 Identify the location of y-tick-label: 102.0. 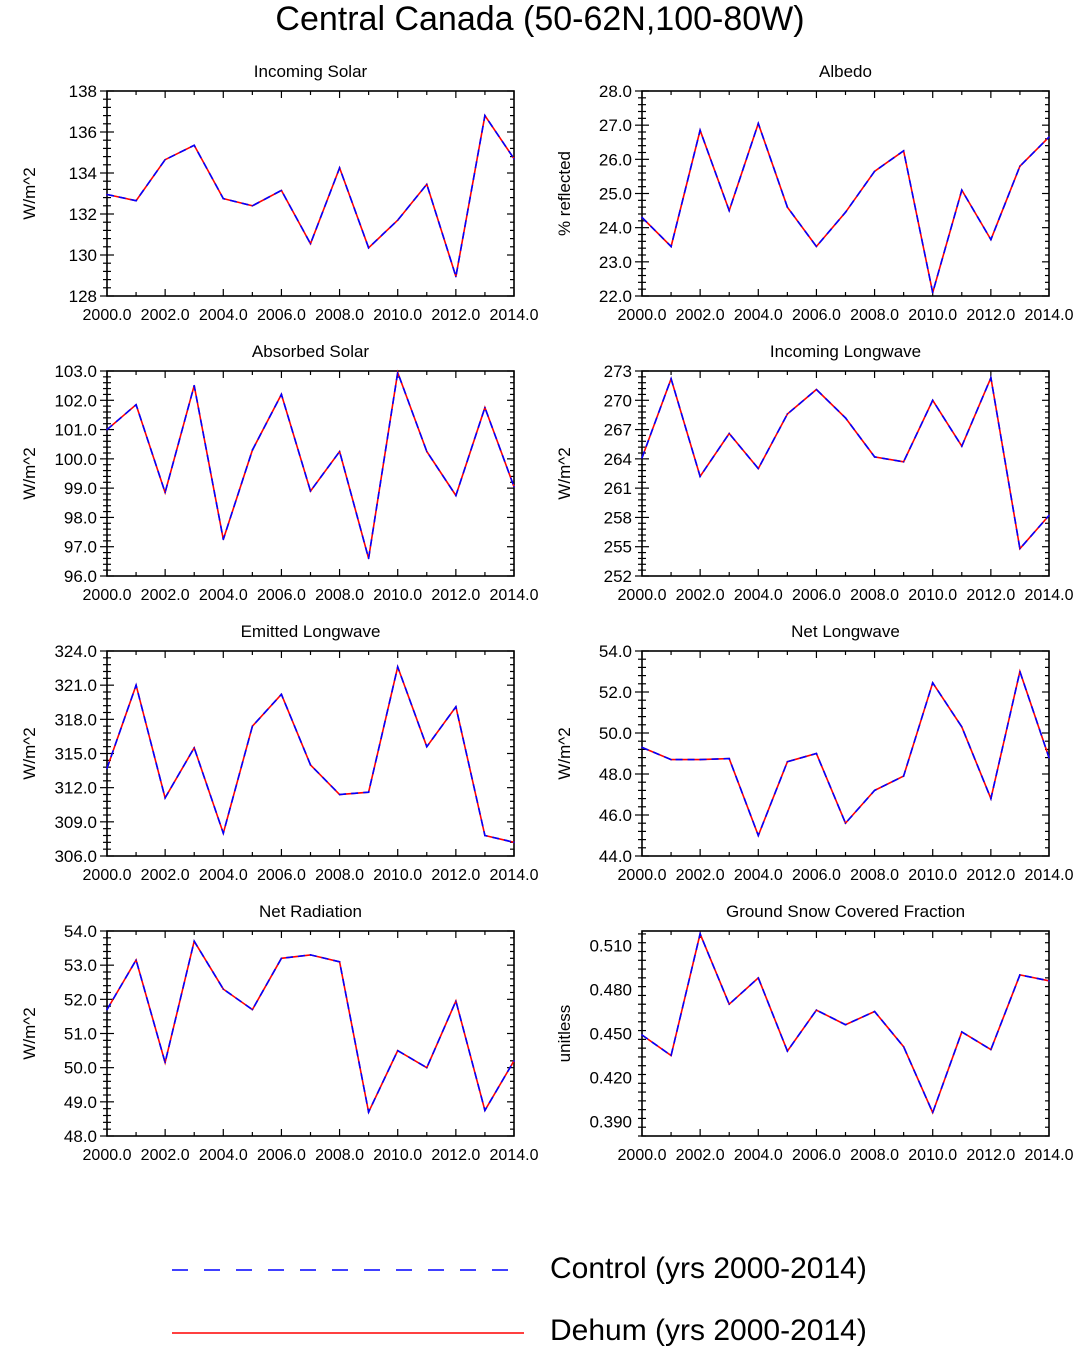
(75, 400).